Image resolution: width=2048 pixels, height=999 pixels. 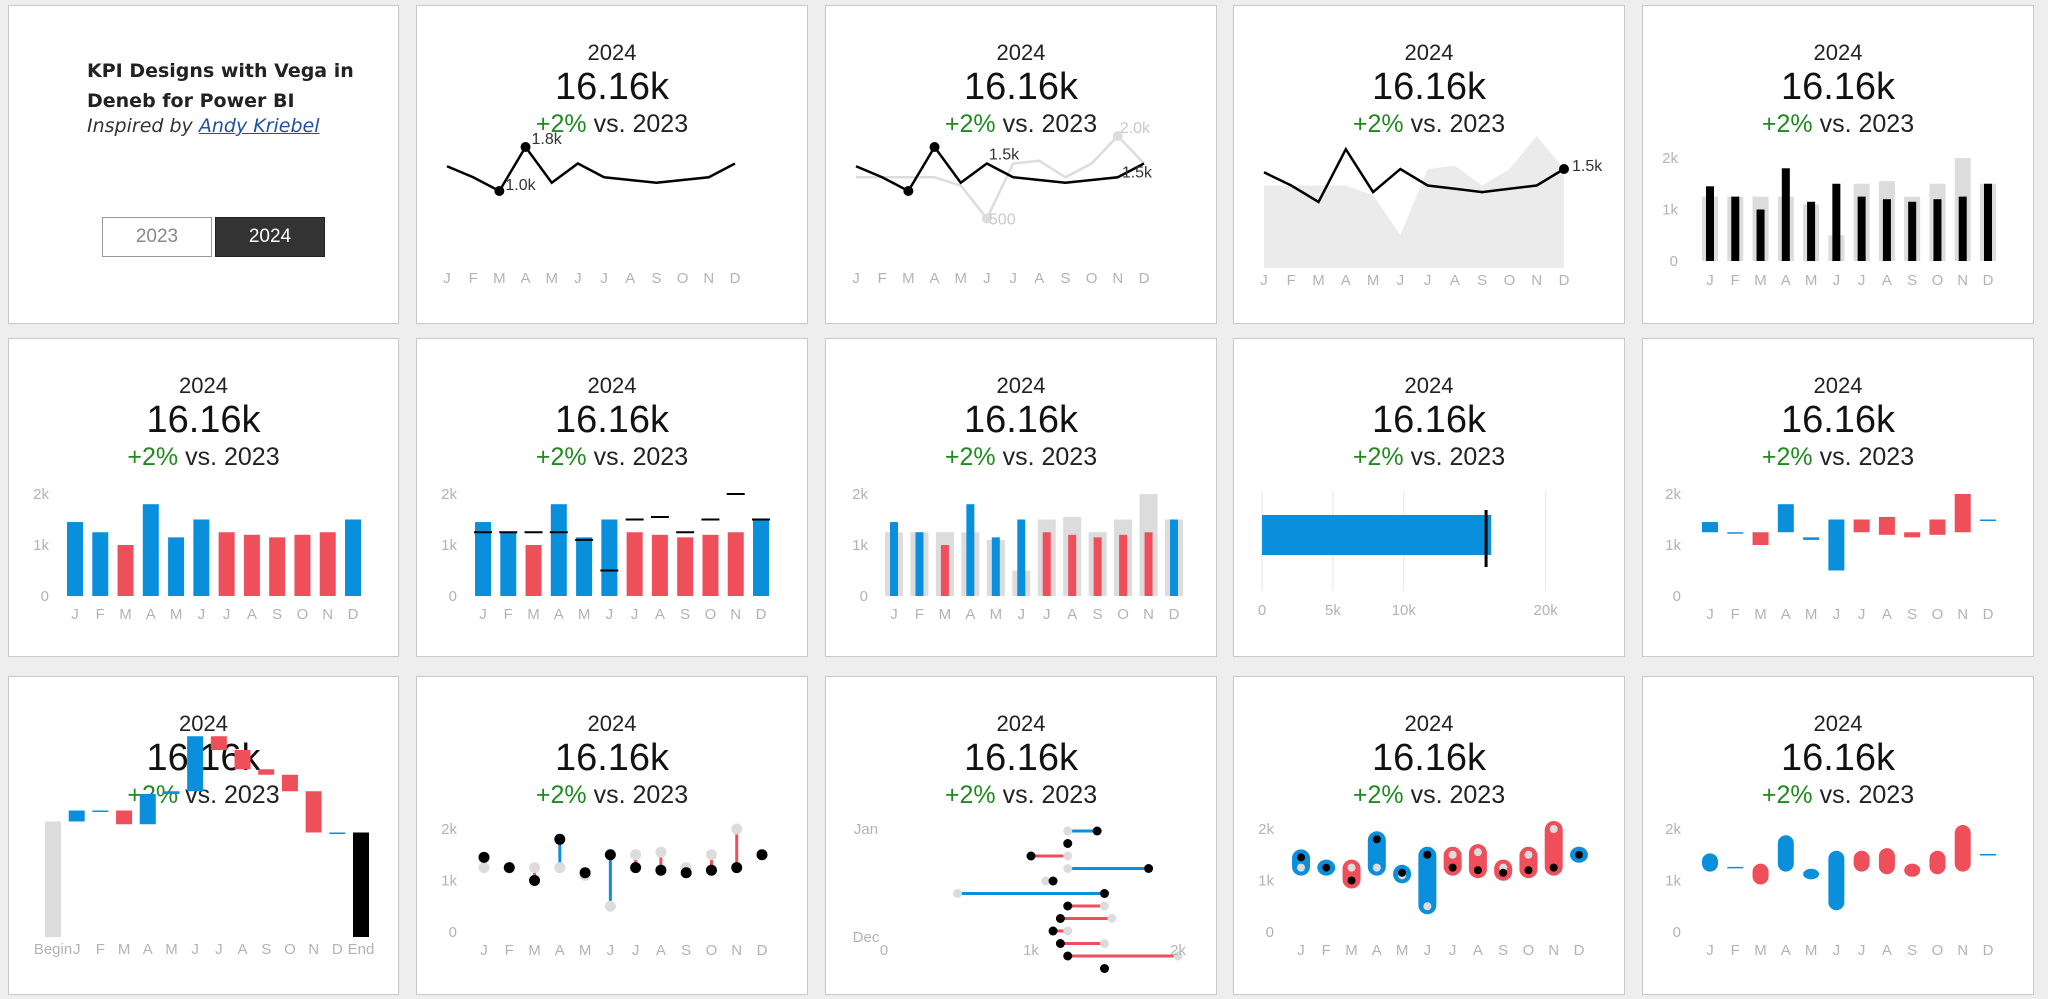 What do you see at coordinates (882, 278) in the screenshot?
I see `x-tick-label: F` at bounding box center [882, 278].